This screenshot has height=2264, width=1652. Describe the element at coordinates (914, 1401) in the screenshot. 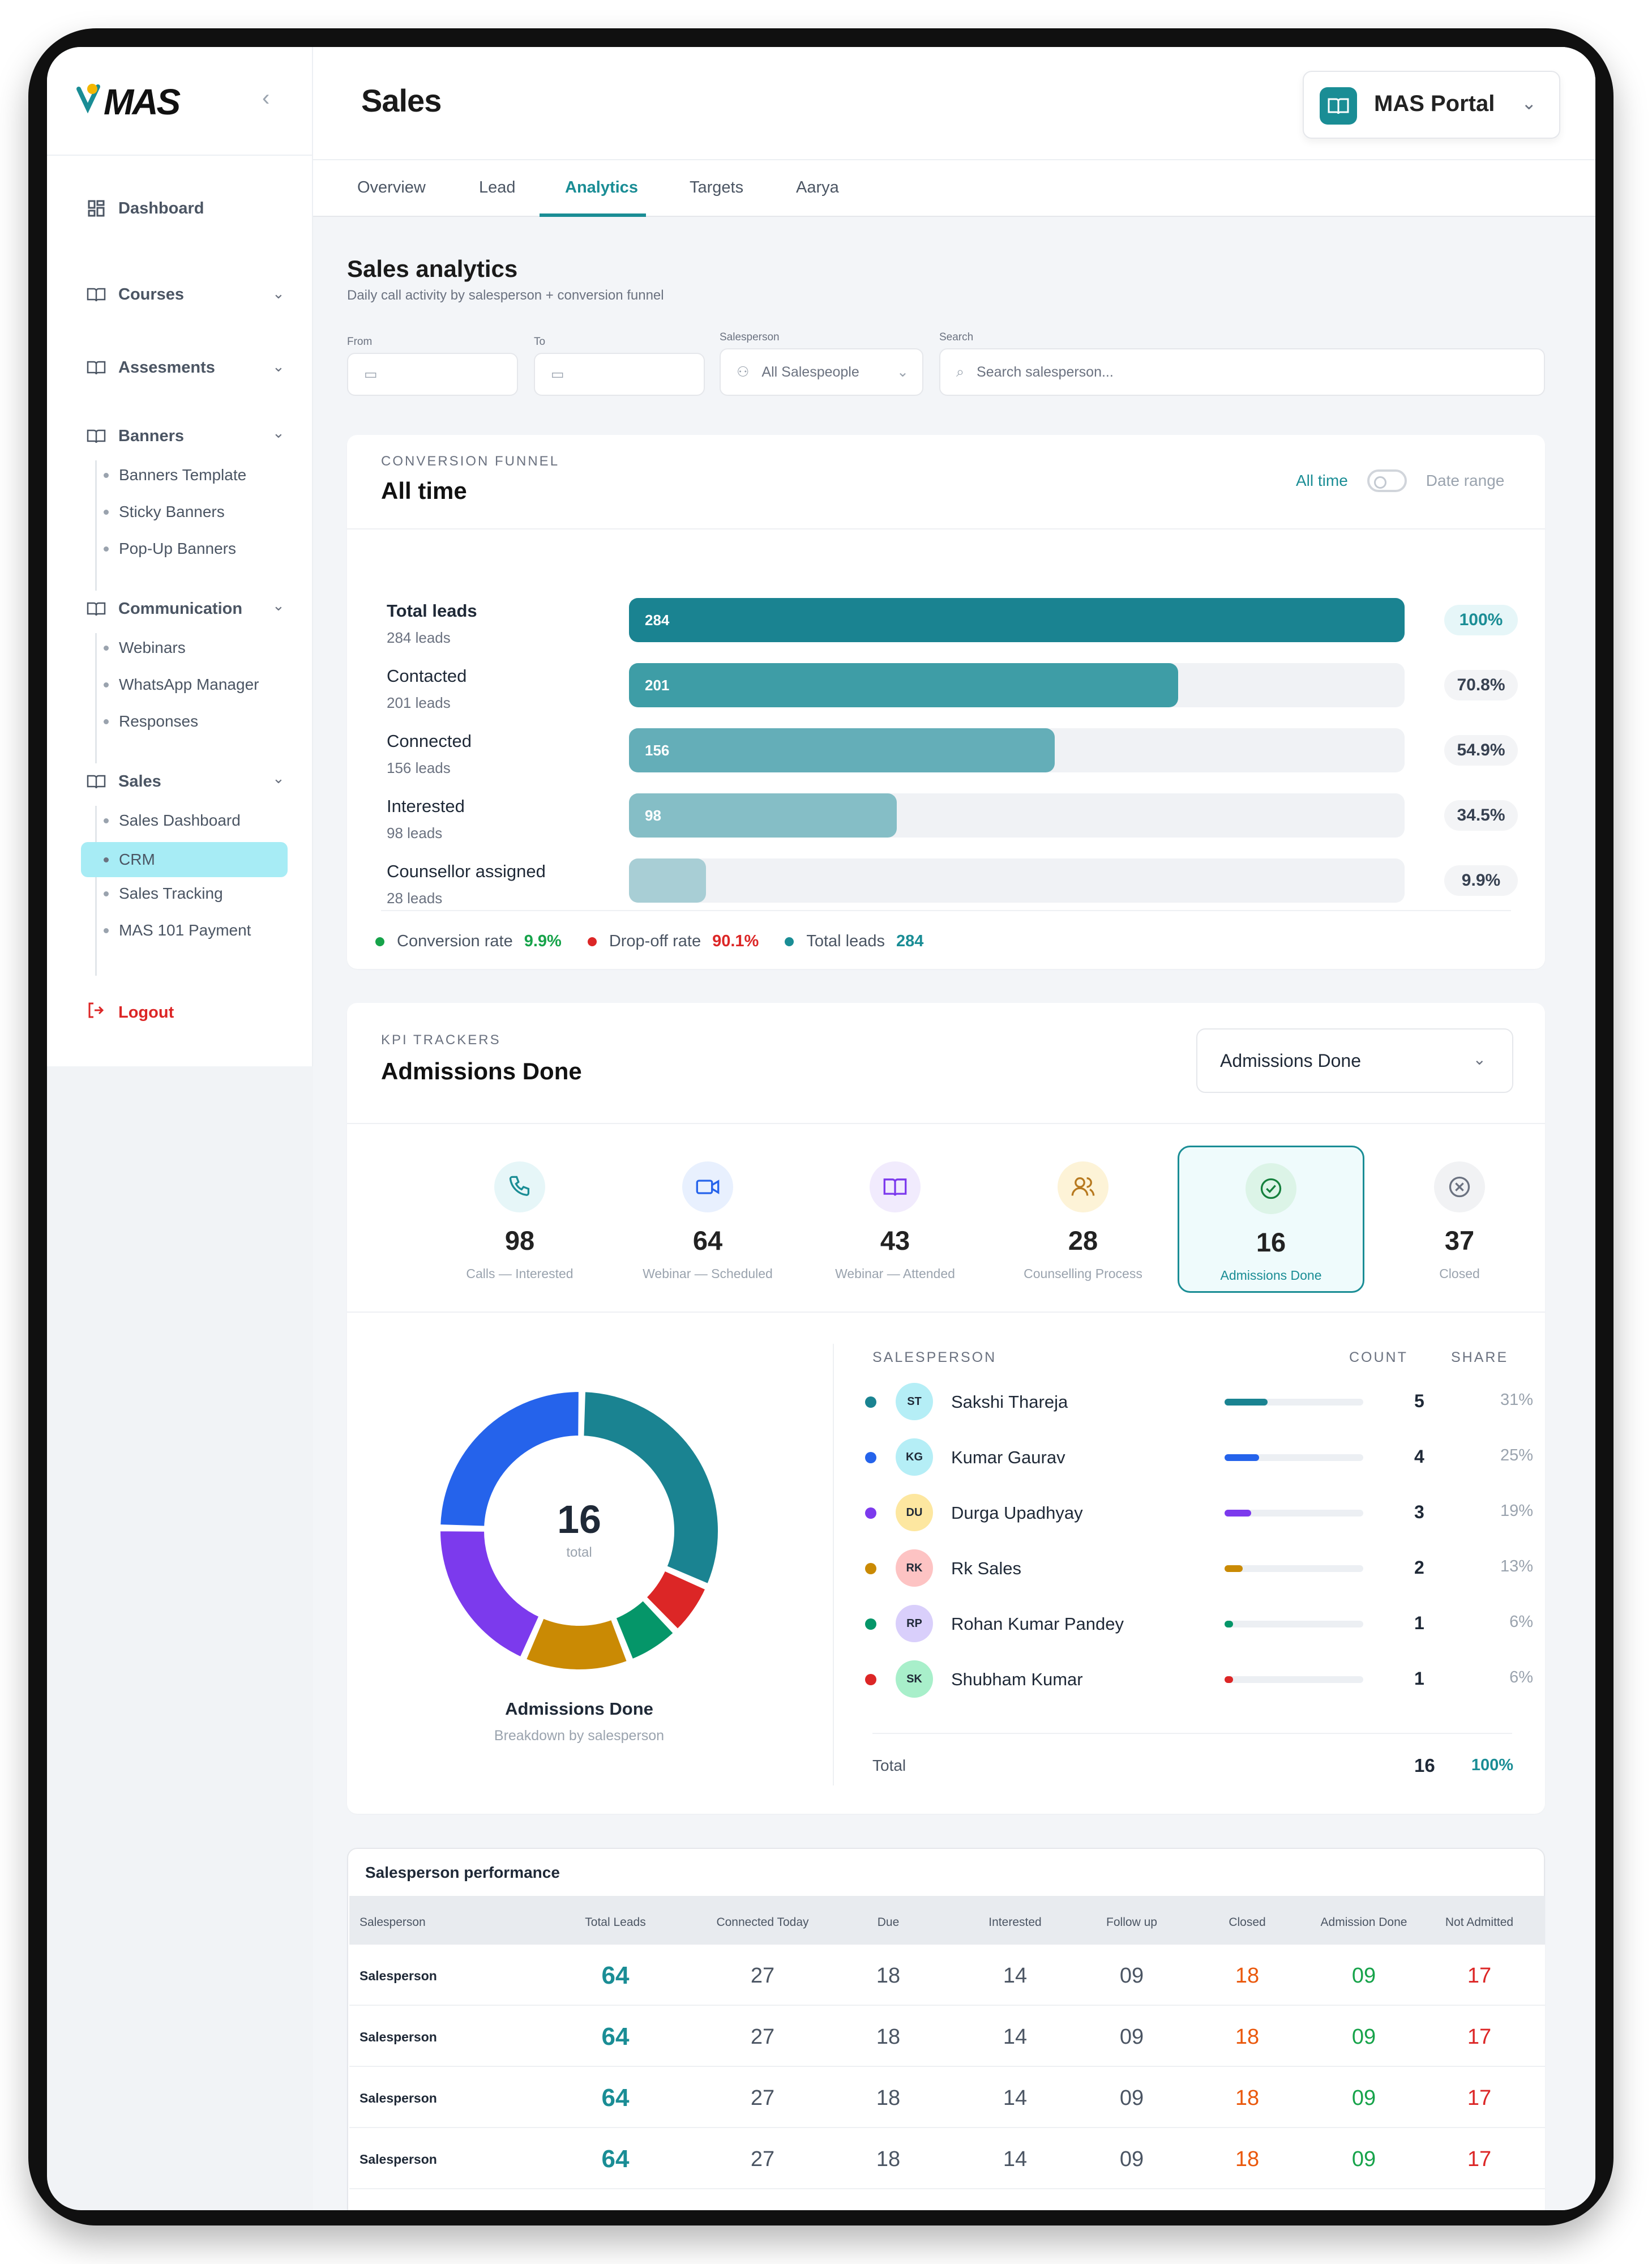

I see `avatar: ST` at that location.